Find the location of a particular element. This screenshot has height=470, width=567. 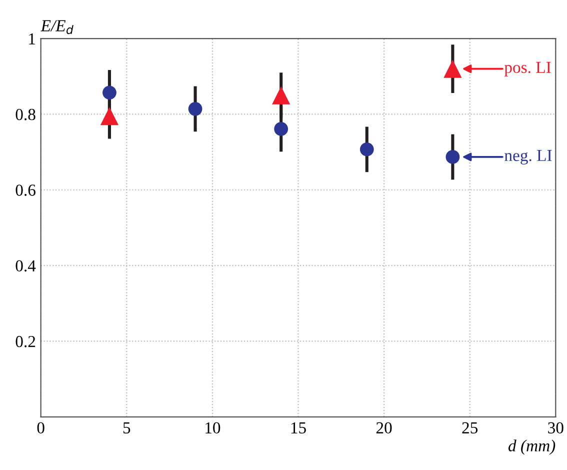

y-tick-label: 1 is located at coordinates (32, 38).